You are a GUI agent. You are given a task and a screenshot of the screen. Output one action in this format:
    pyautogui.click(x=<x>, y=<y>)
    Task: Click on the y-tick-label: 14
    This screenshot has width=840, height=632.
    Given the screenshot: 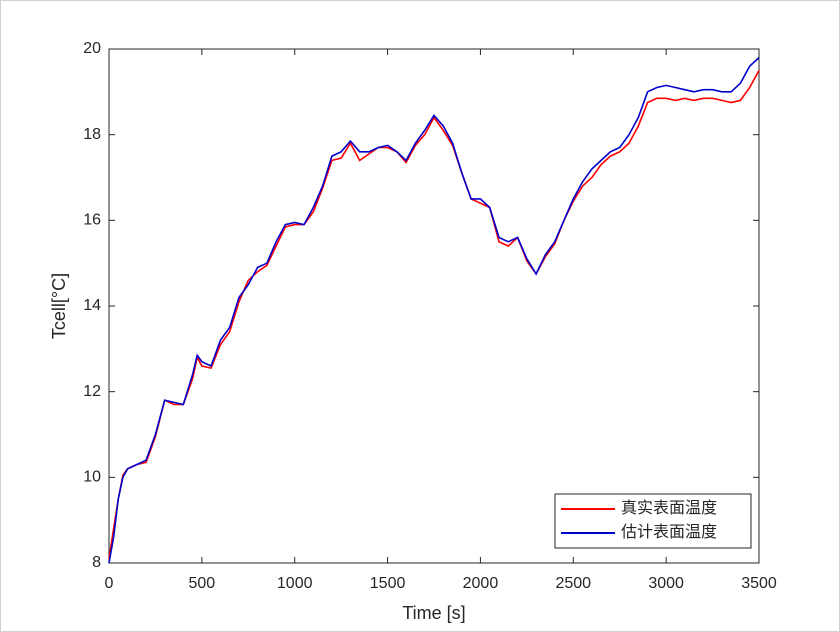 What is the action you would take?
    pyautogui.click(x=92, y=305)
    